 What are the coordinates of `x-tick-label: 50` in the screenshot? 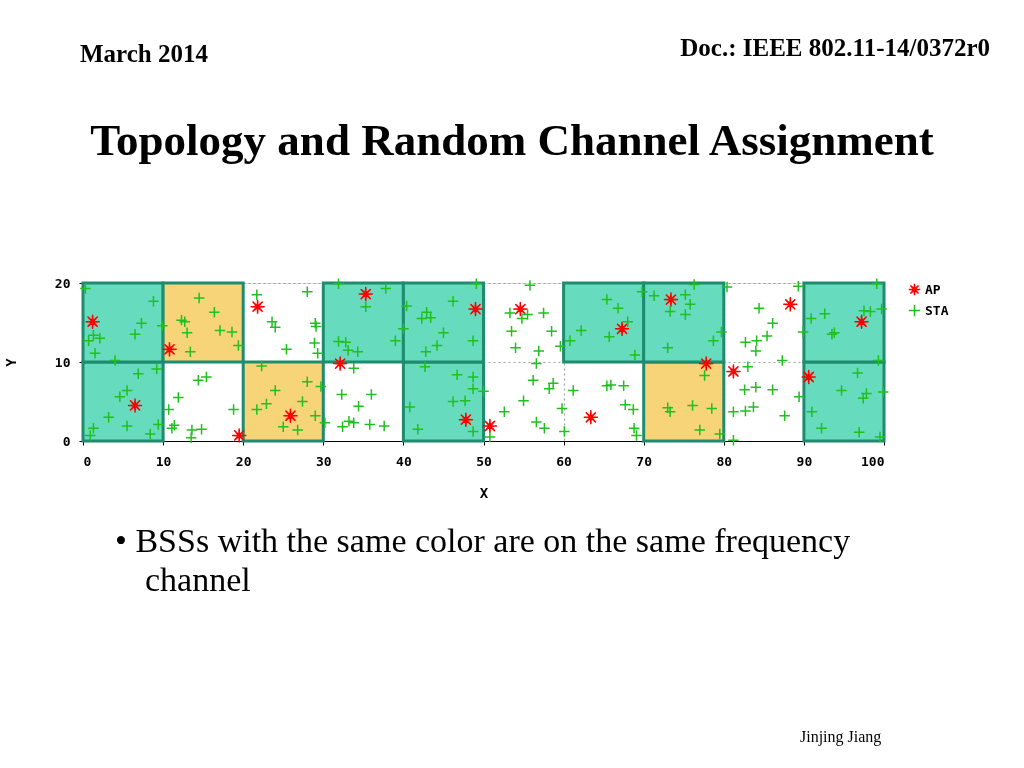 It's located at (484, 461).